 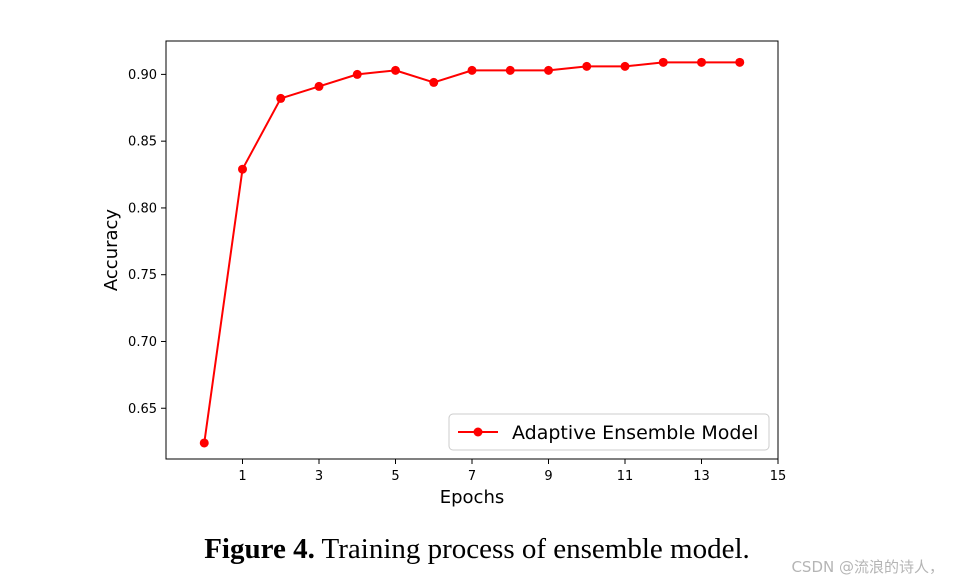 I want to click on figure-caption-text: Training process of ensemble model., so click(x=532, y=549).